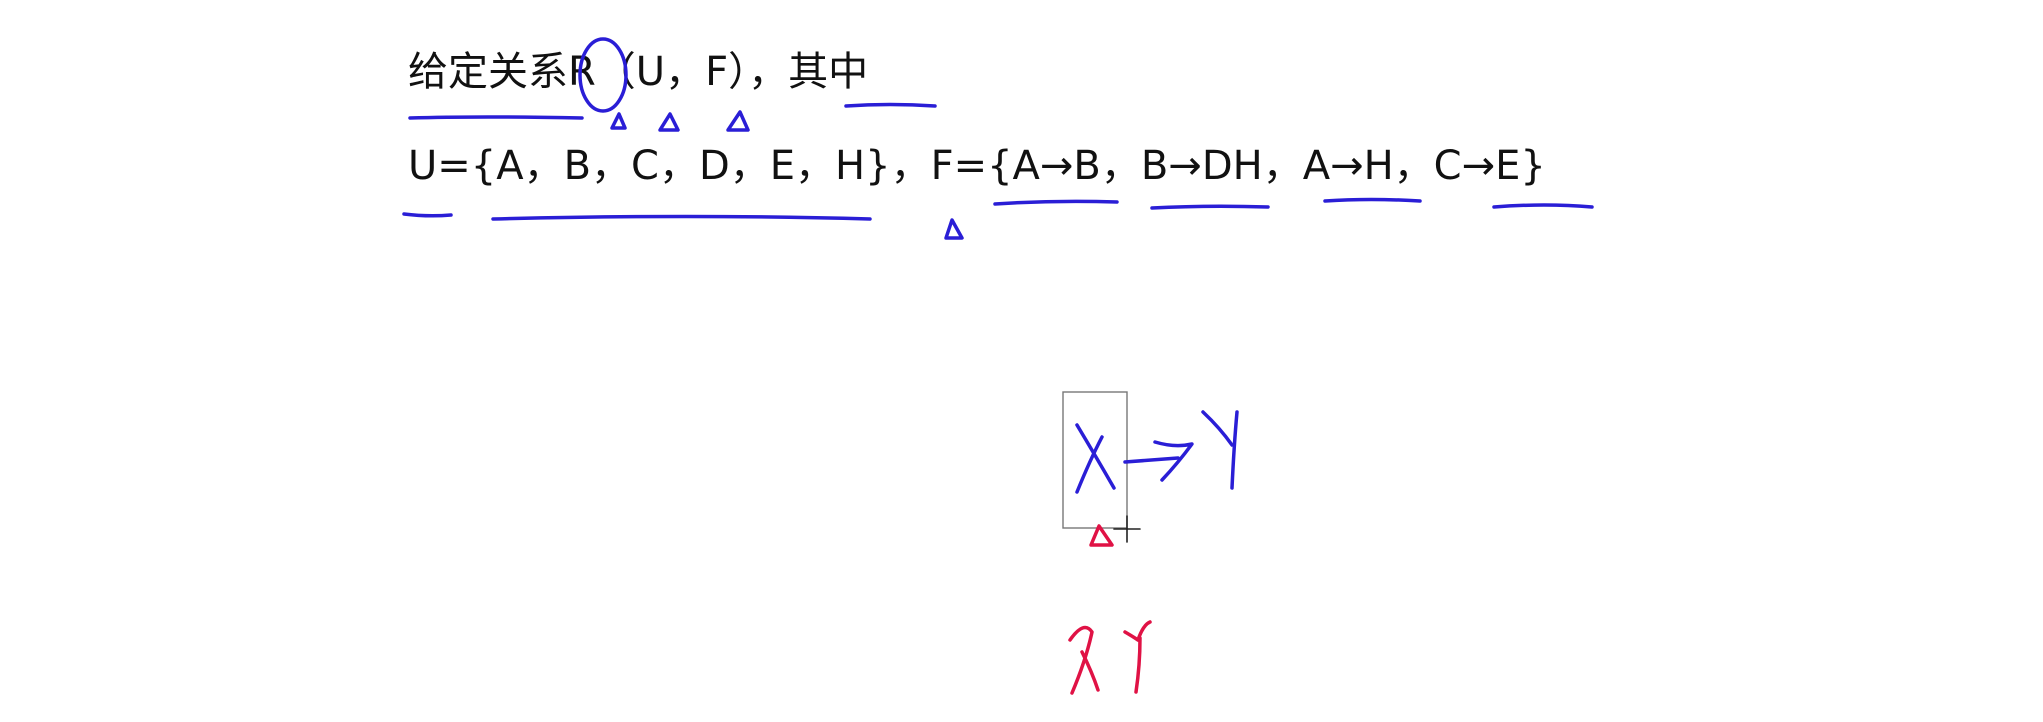 The height and width of the screenshot is (722, 2043). What do you see at coordinates (1056, 202) in the screenshot?
I see `underline-dependency-a-b` at bounding box center [1056, 202].